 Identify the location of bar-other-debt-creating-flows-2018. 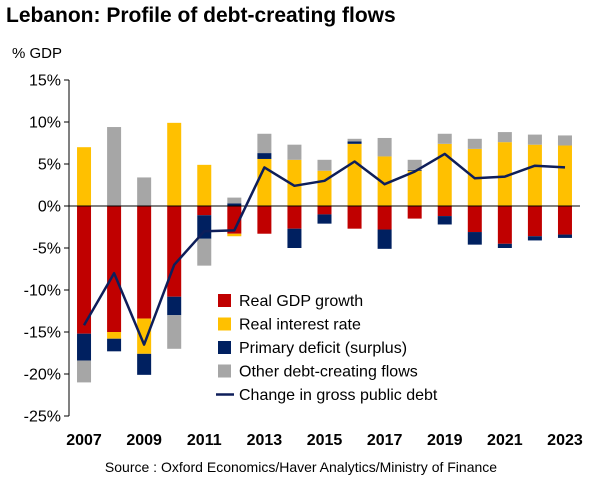
(414, 164).